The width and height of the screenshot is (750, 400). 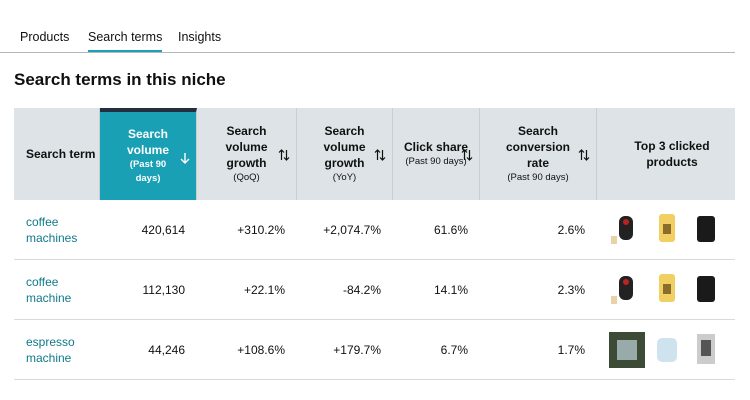 I want to click on column-header: Search term, so click(x=57, y=154).